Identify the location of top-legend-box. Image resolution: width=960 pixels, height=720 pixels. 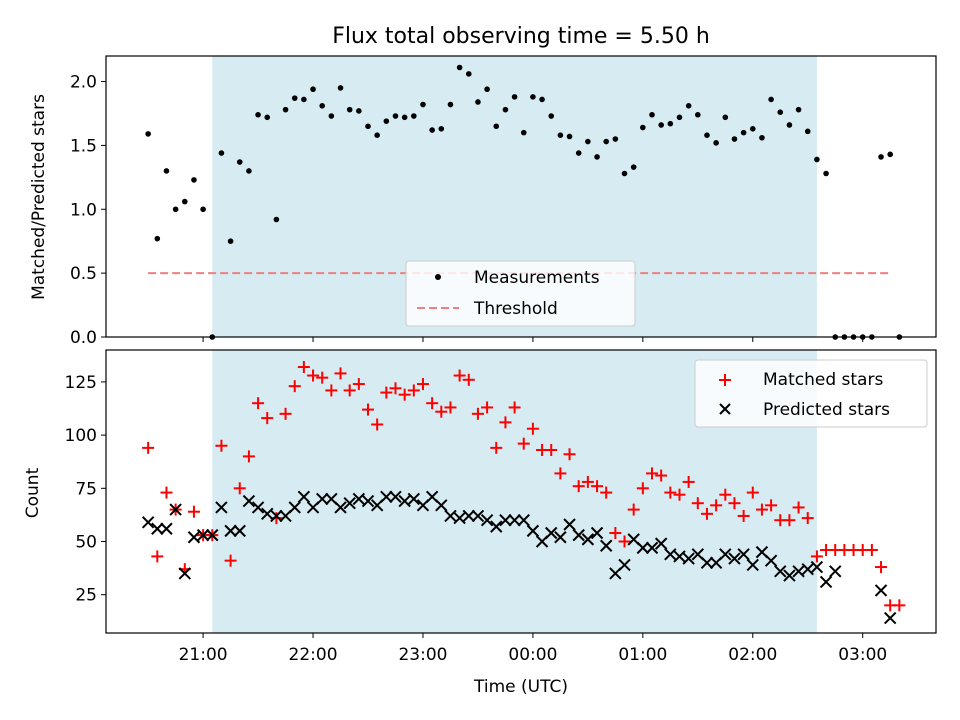
(520, 293).